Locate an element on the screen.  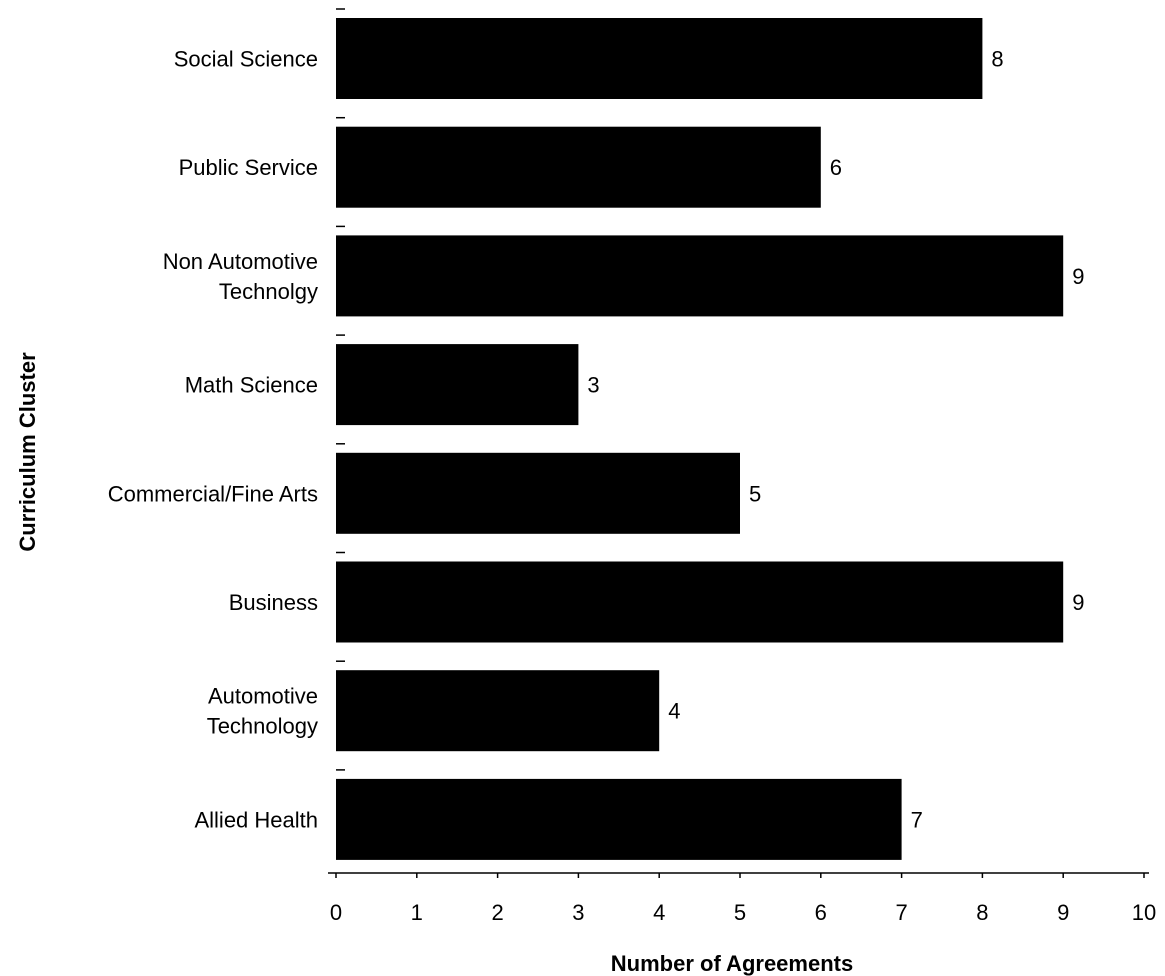
x-tick-label: 10 is located at coordinates (1144, 912).